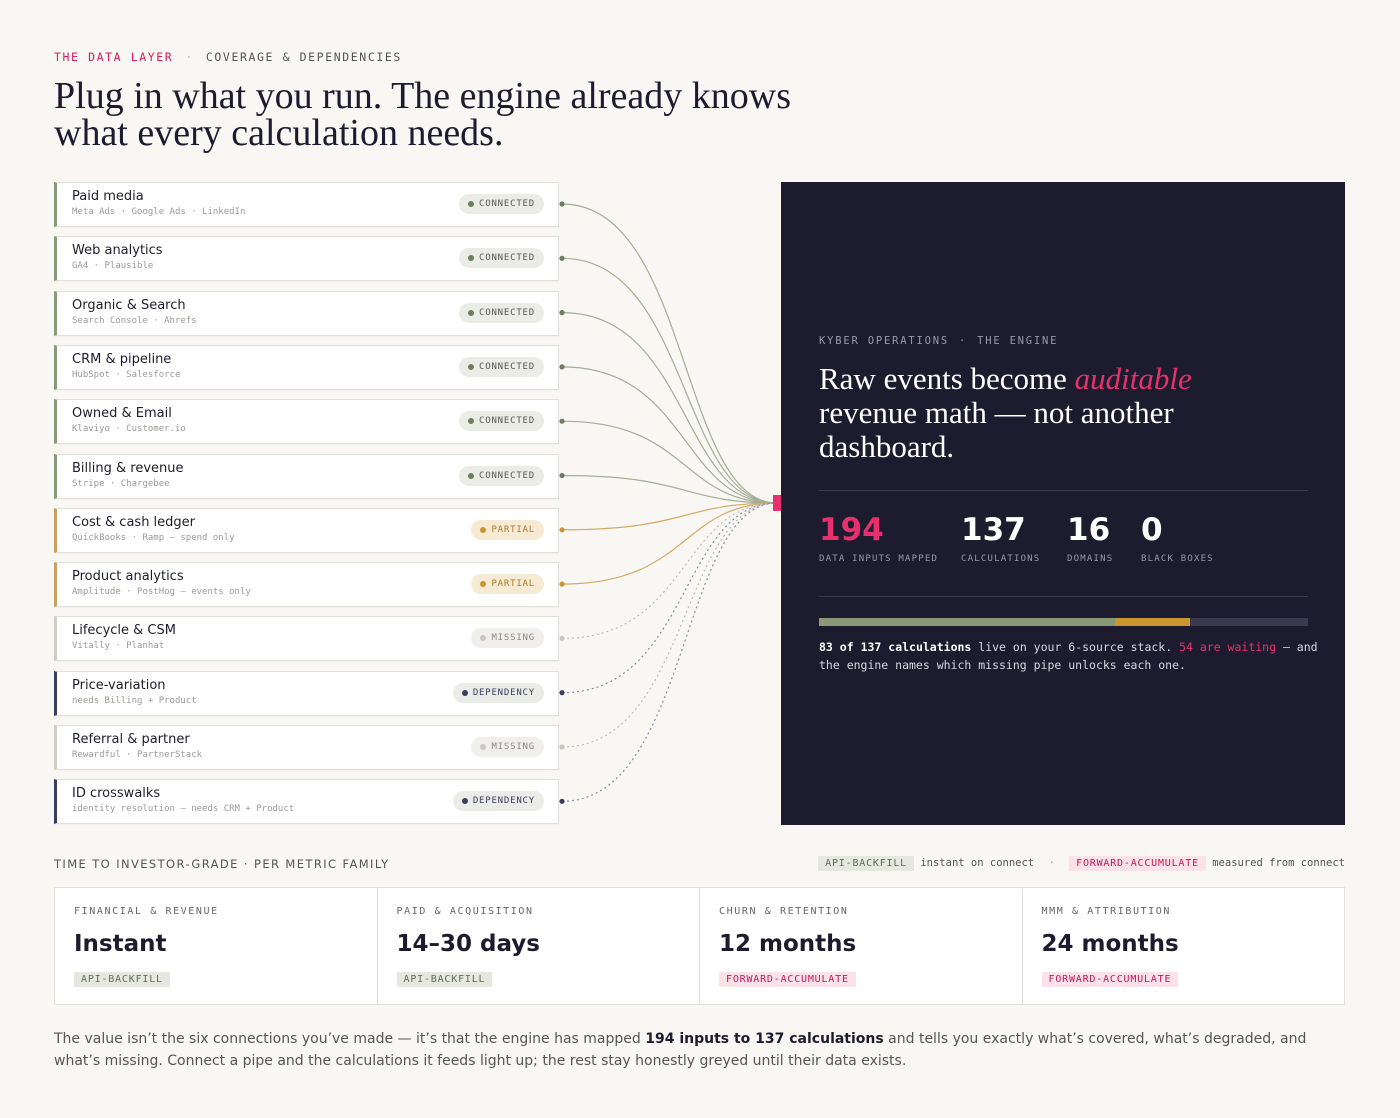 The width and height of the screenshot is (1400, 1118). Describe the element at coordinates (1177, 538) in the screenshot. I see `stat: 0 BLACK BOXES` at that location.